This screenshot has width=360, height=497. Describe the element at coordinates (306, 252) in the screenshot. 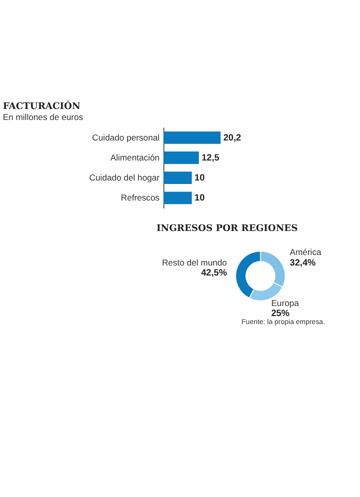

I see `slice-label: América` at that location.